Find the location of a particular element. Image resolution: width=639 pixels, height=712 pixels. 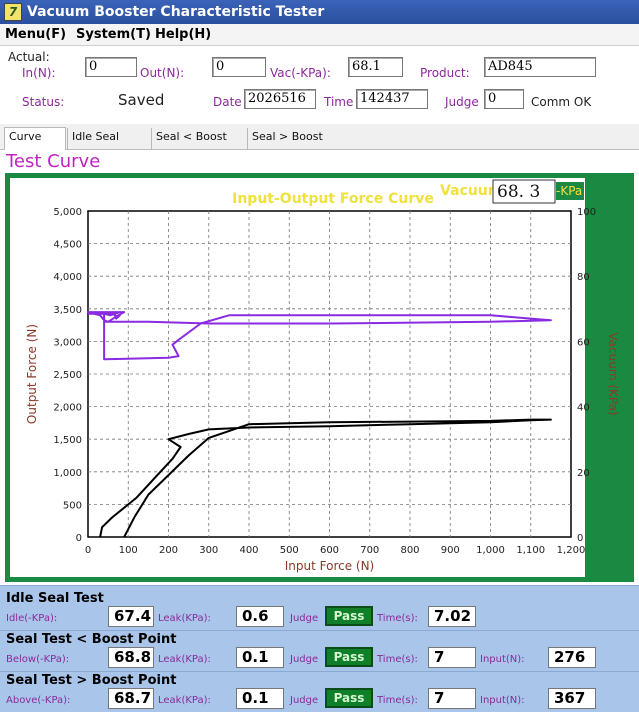

section-title: Test Curve is located at coordinates (53, 161).